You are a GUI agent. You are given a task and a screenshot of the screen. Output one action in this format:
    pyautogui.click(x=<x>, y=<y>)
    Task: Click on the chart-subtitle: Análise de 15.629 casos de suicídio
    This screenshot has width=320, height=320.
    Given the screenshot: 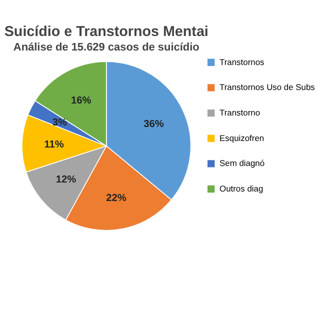 What is the action you would take?
    pyautogui.click(x=106, y=48)
    